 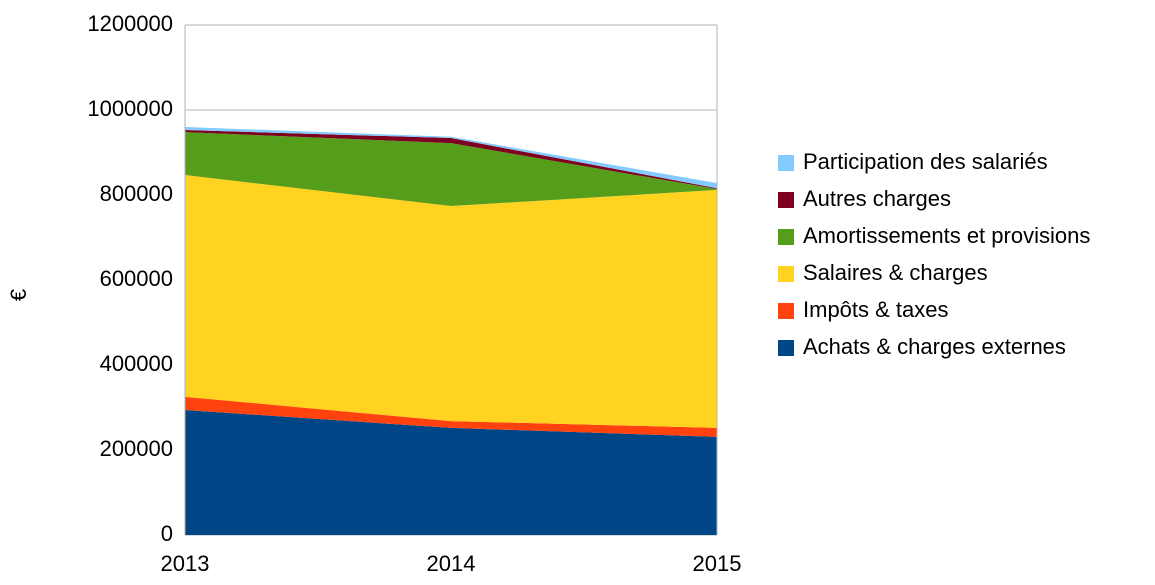 What do you see at coordinates (130, 23) in the screenshot?
I see `y-tick-label: 1200000` at bounding box center [130, 23].